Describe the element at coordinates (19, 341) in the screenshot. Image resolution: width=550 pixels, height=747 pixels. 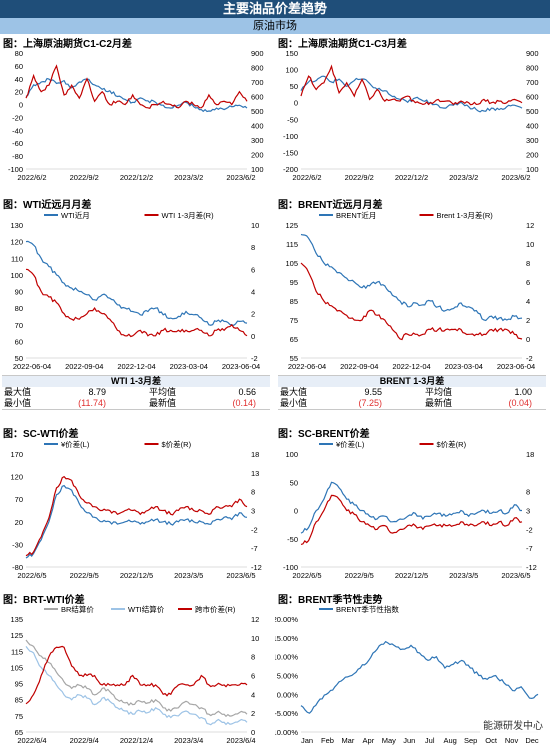
I see `y-tick-label: 60` at that location.